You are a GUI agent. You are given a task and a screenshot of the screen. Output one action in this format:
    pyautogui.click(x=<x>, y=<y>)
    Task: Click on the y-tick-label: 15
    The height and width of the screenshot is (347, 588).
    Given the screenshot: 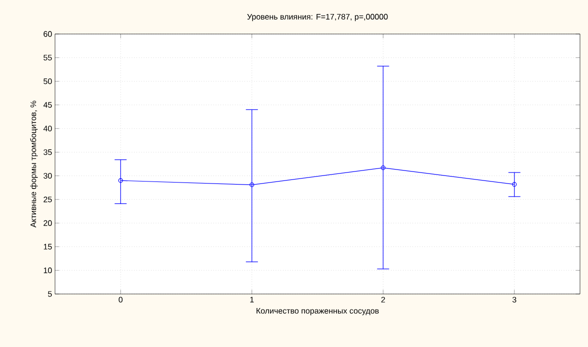 What is the action you would take?
    pyautogui.click(x=48, y=247)
    